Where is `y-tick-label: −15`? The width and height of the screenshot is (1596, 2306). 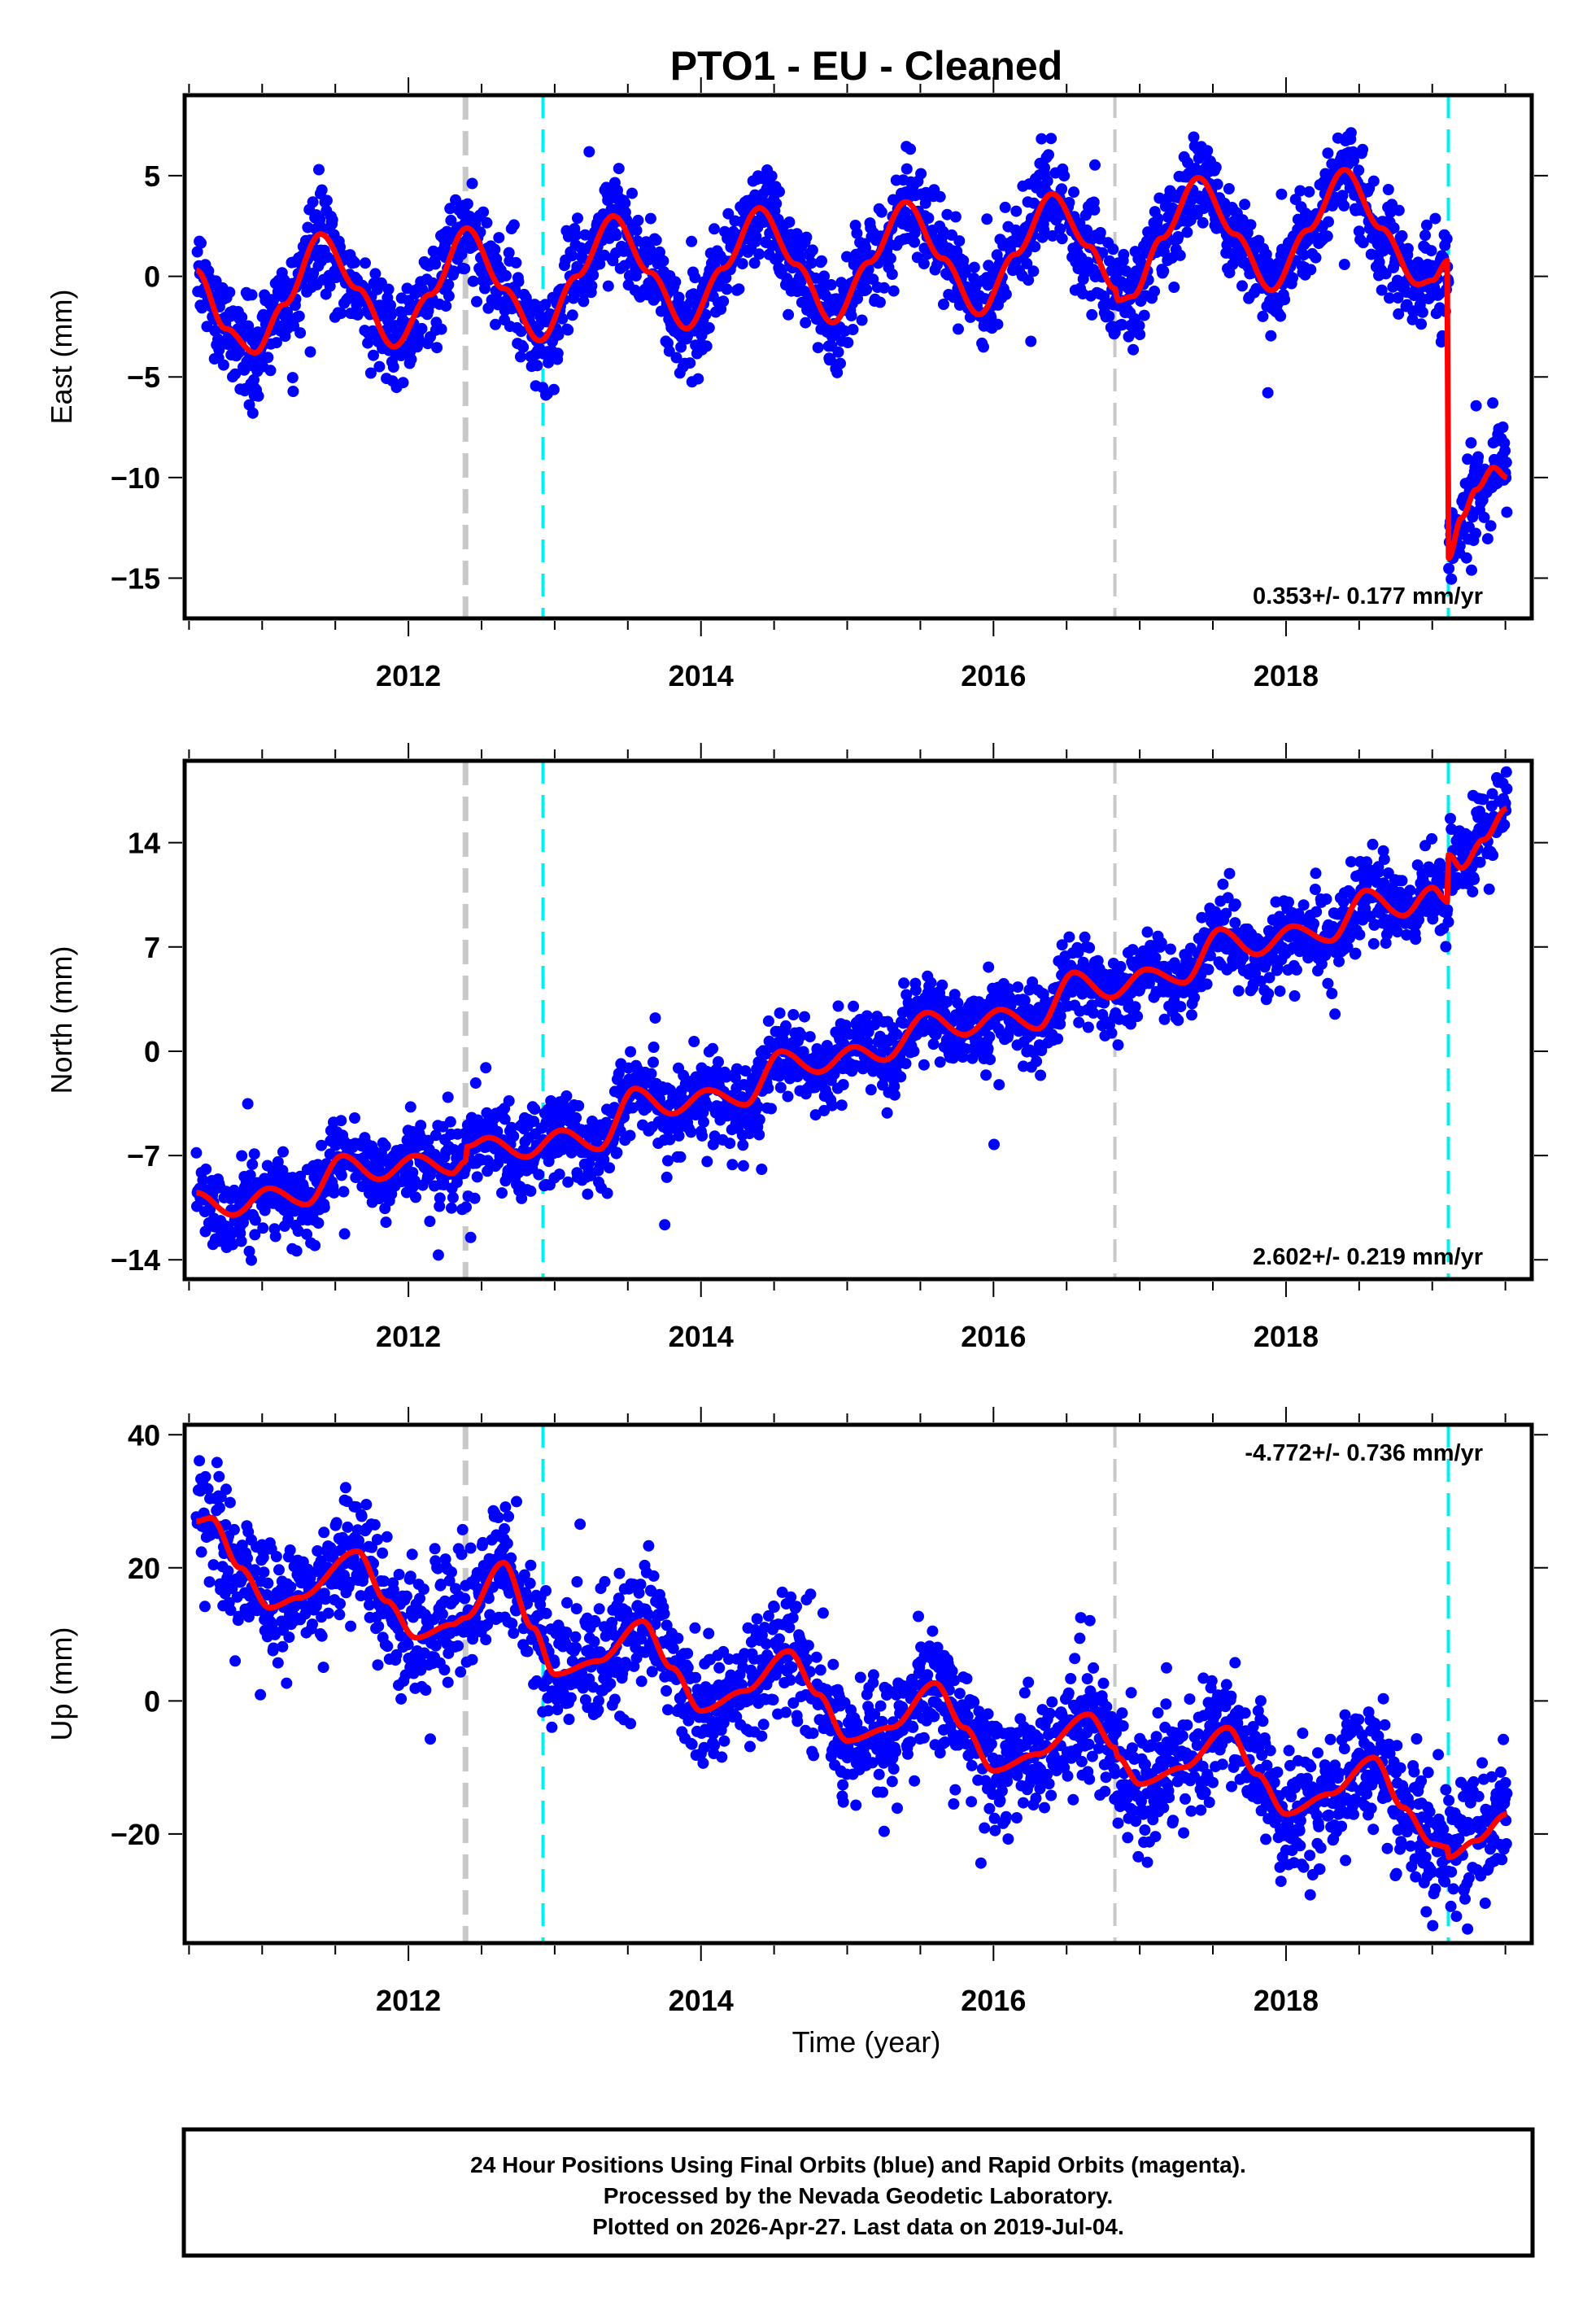 y-tick-label: −15 is located at coordinates (135, 579).